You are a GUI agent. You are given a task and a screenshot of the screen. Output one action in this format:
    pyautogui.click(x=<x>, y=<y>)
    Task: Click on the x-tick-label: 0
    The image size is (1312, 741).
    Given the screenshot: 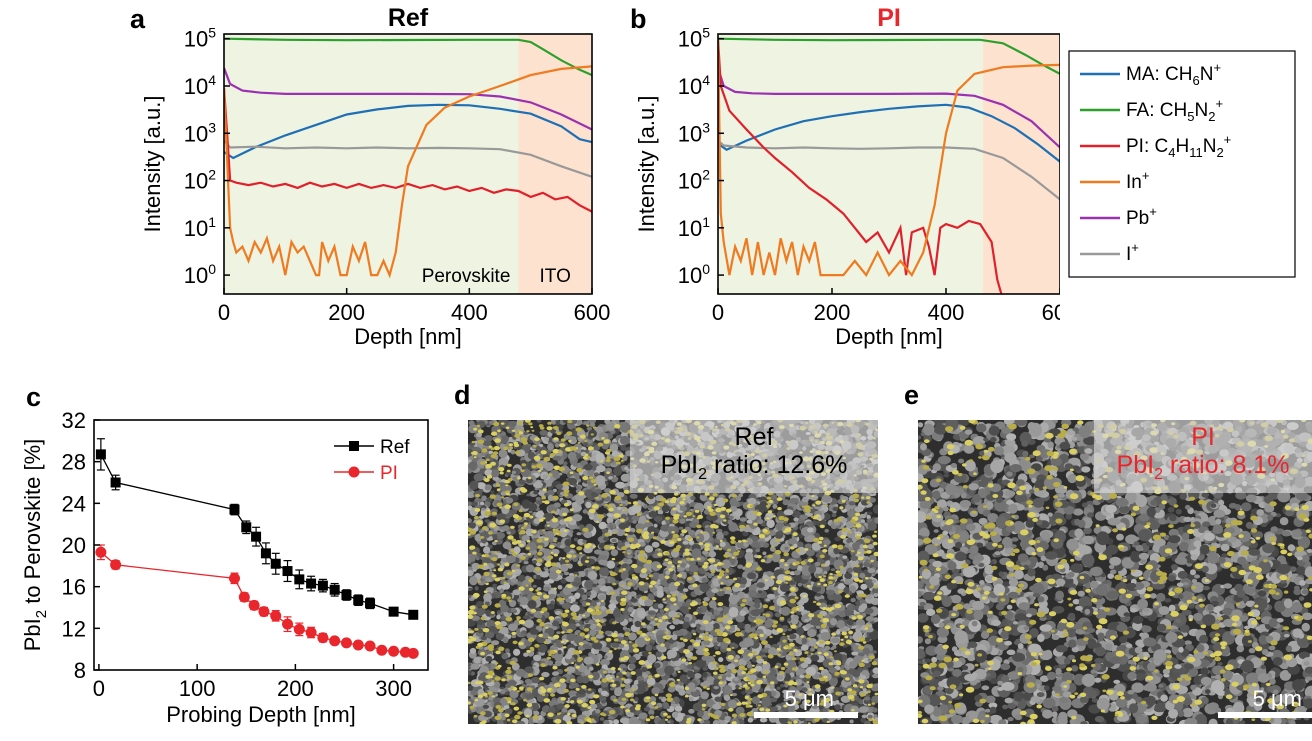 What is the action you would take?
    pyautogui.click(x=718, y=312)
    